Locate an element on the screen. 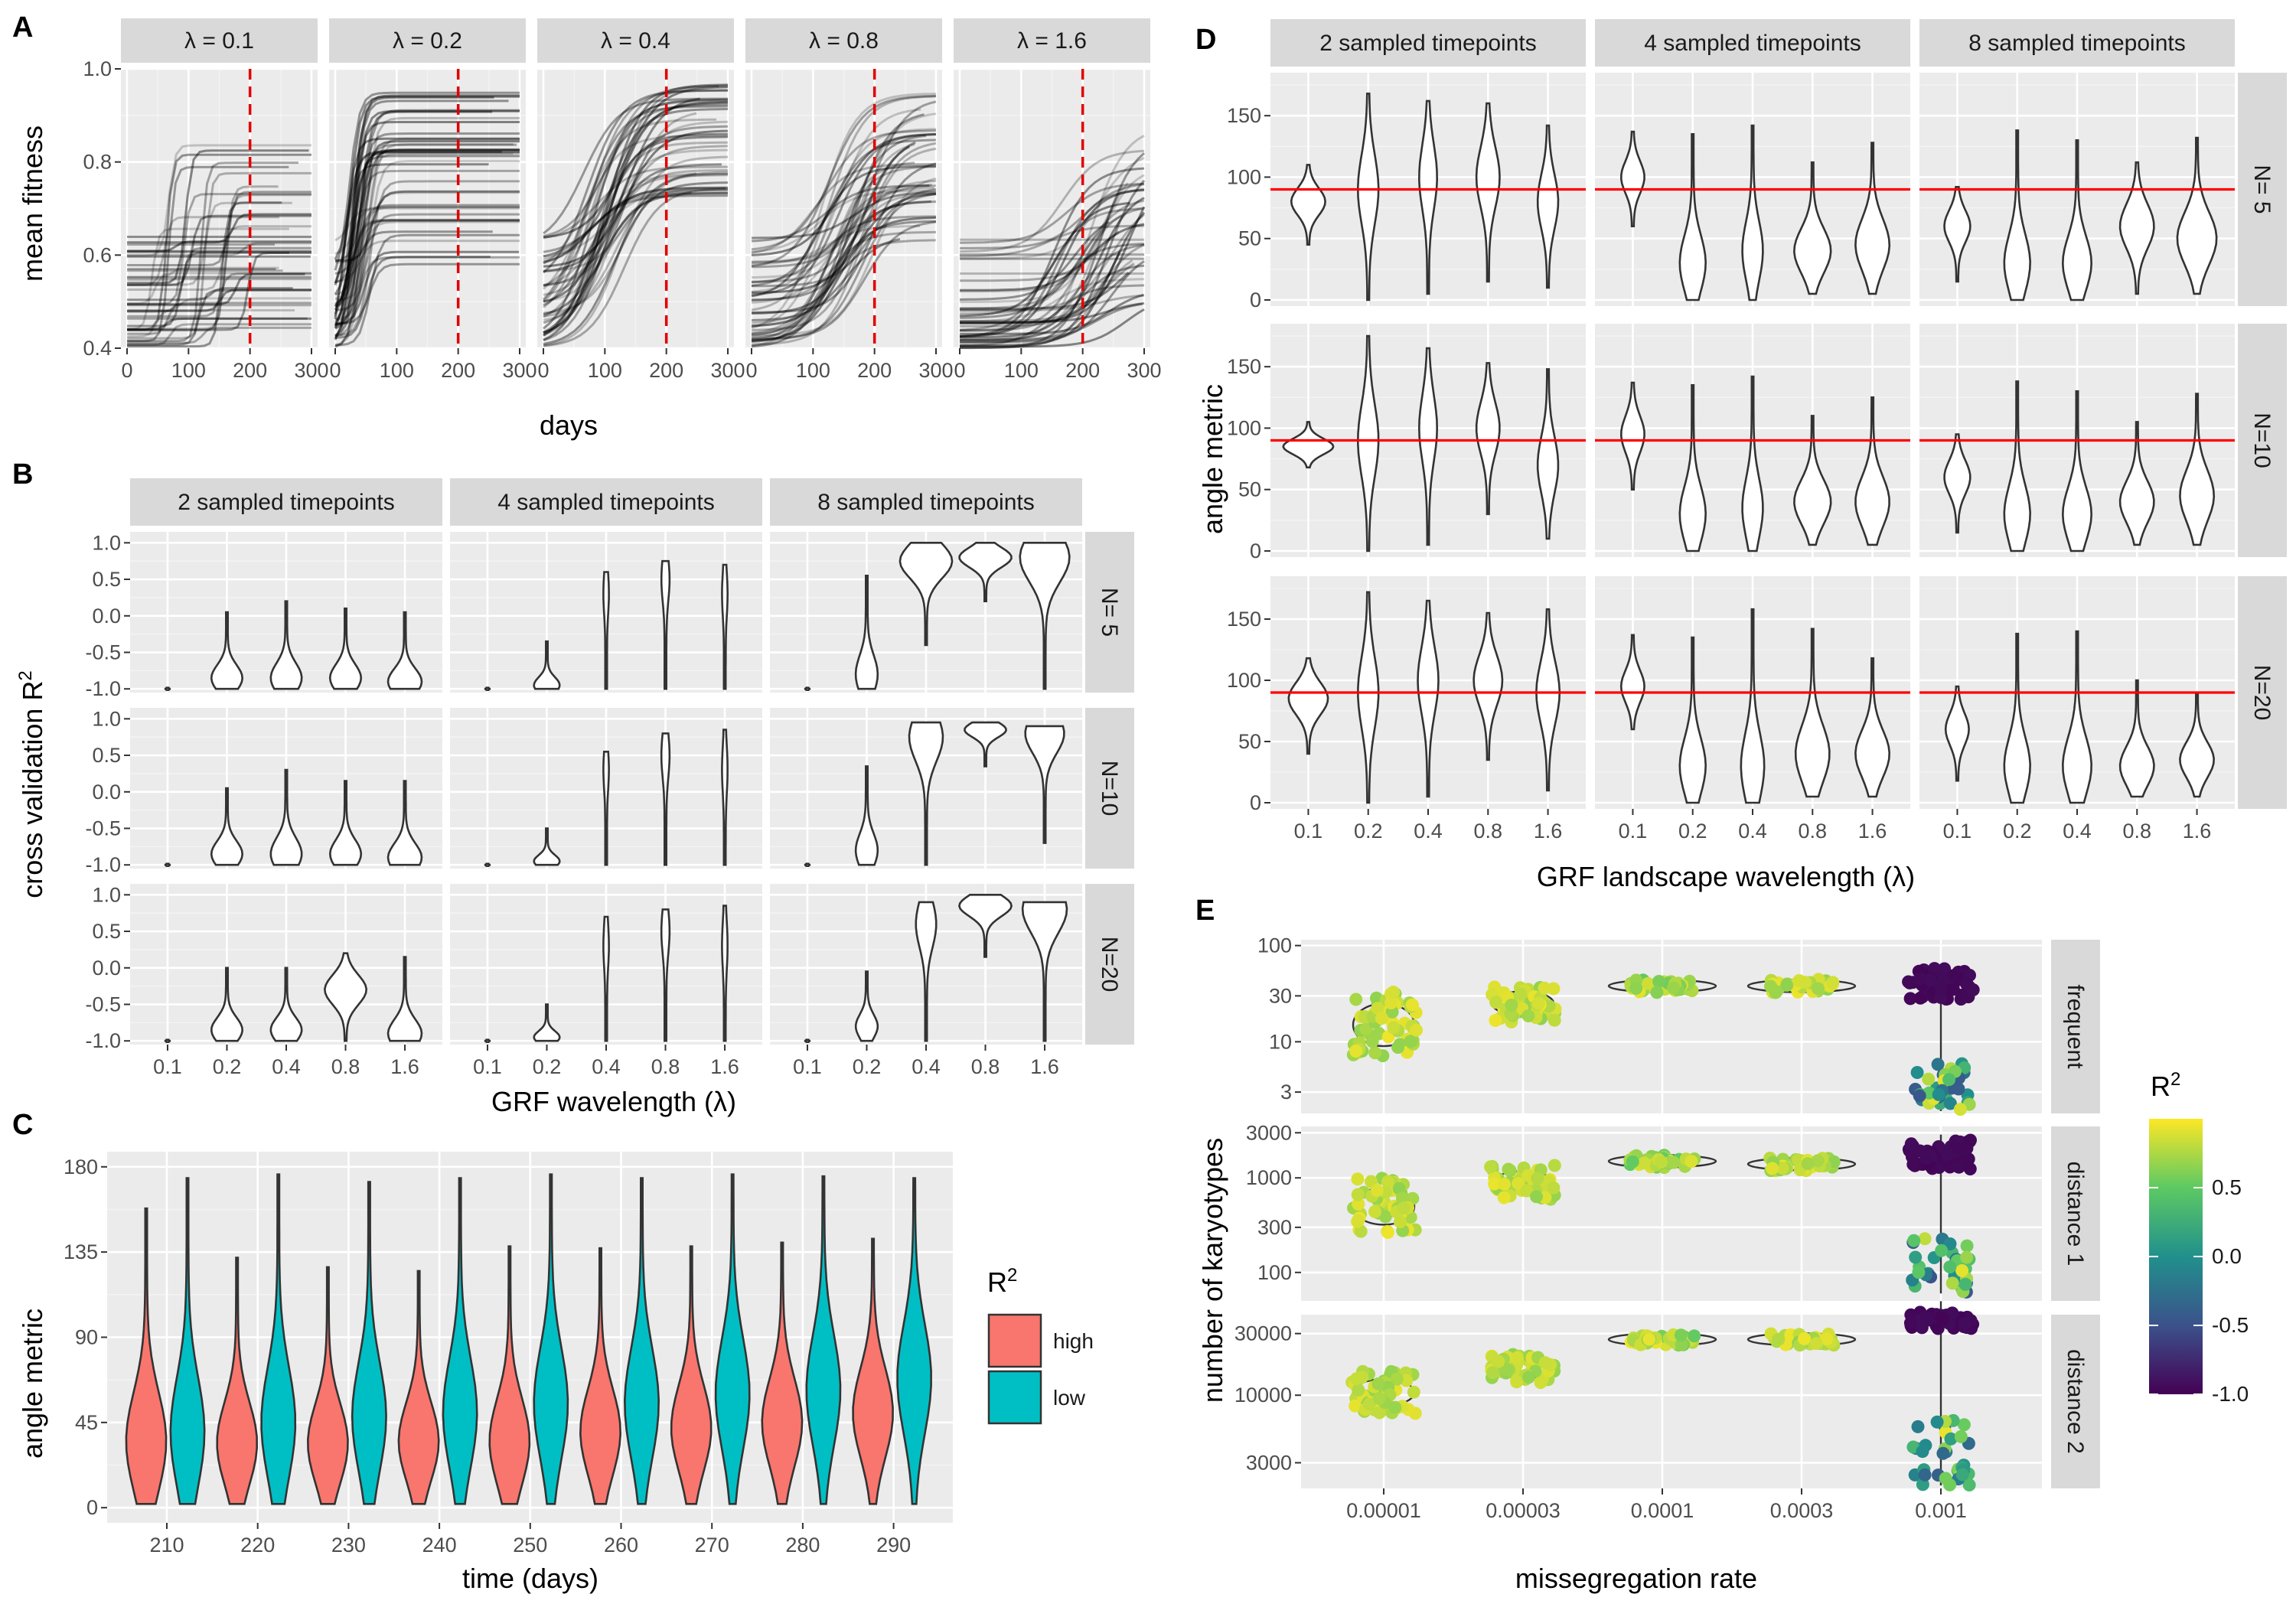 This screenshot has width=2296, height=1607. panel-d-y-tick: 150 is located at coordinates (1244, 115).